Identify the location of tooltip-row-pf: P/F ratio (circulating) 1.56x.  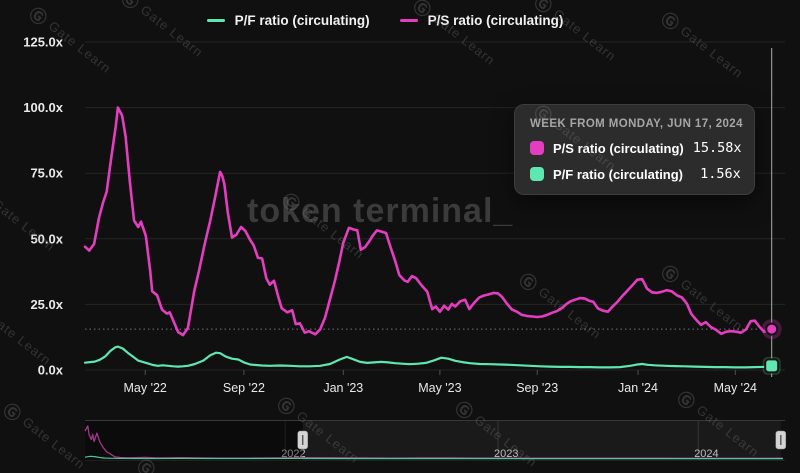
(635, 174).